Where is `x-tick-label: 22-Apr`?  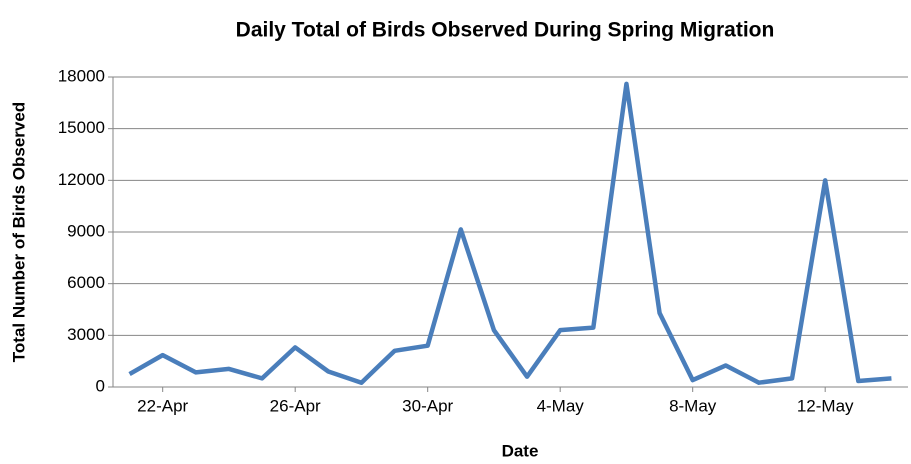
x-tick-label: 22-Apr is located at coordinates (162, 405).